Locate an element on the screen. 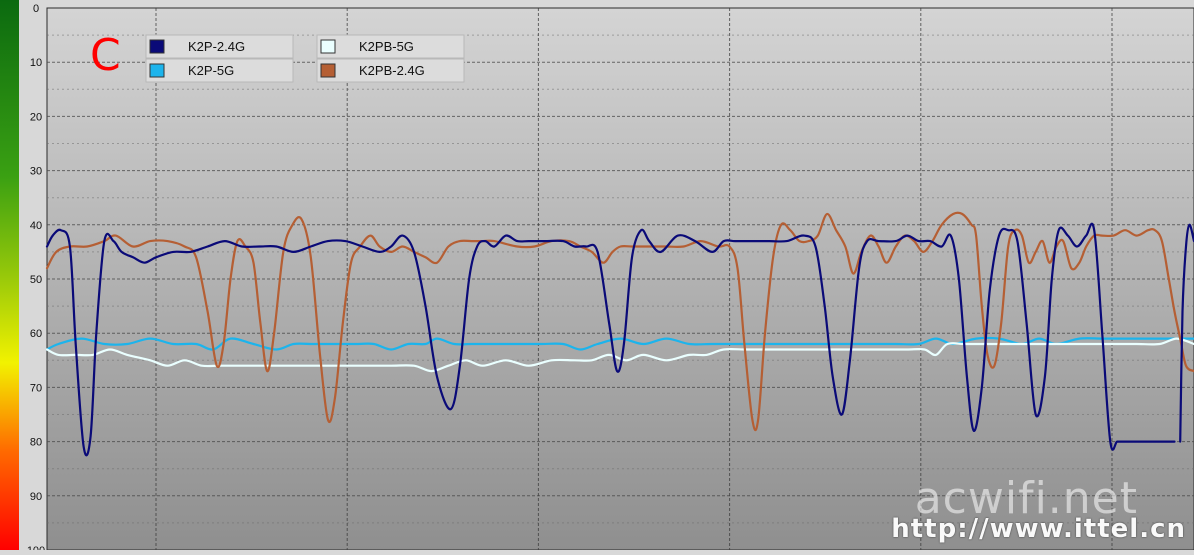  watermark-top: acwifi.net is located at coordinates (1026, 498).